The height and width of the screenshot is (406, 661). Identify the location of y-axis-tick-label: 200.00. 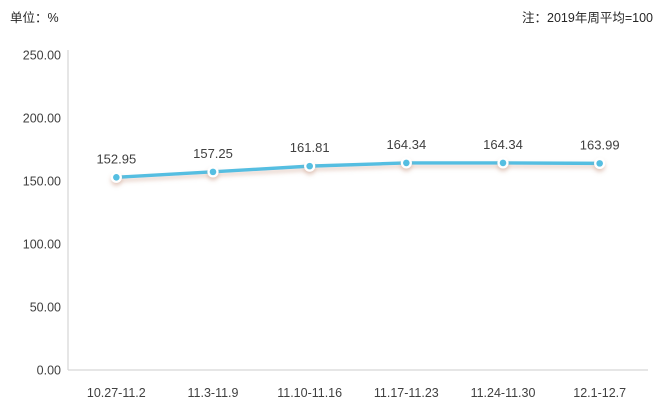
(42, 119).